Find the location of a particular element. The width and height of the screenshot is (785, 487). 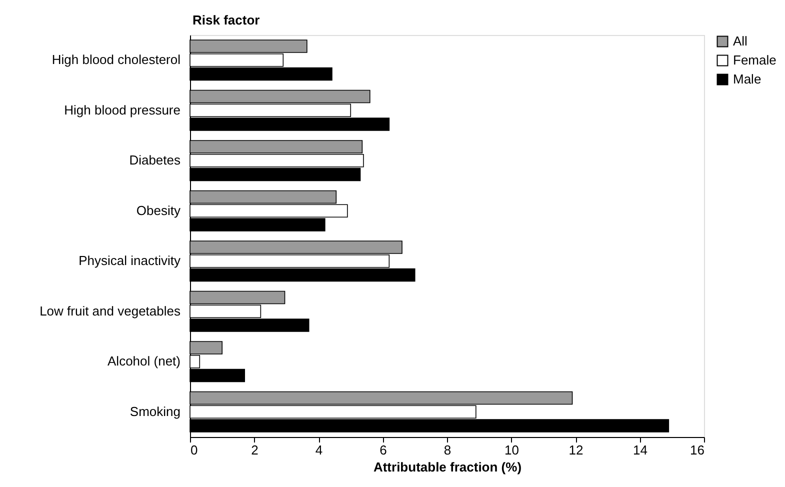

y-tick-label: Low fruit and vegetables is located at coordinates (110, 310).